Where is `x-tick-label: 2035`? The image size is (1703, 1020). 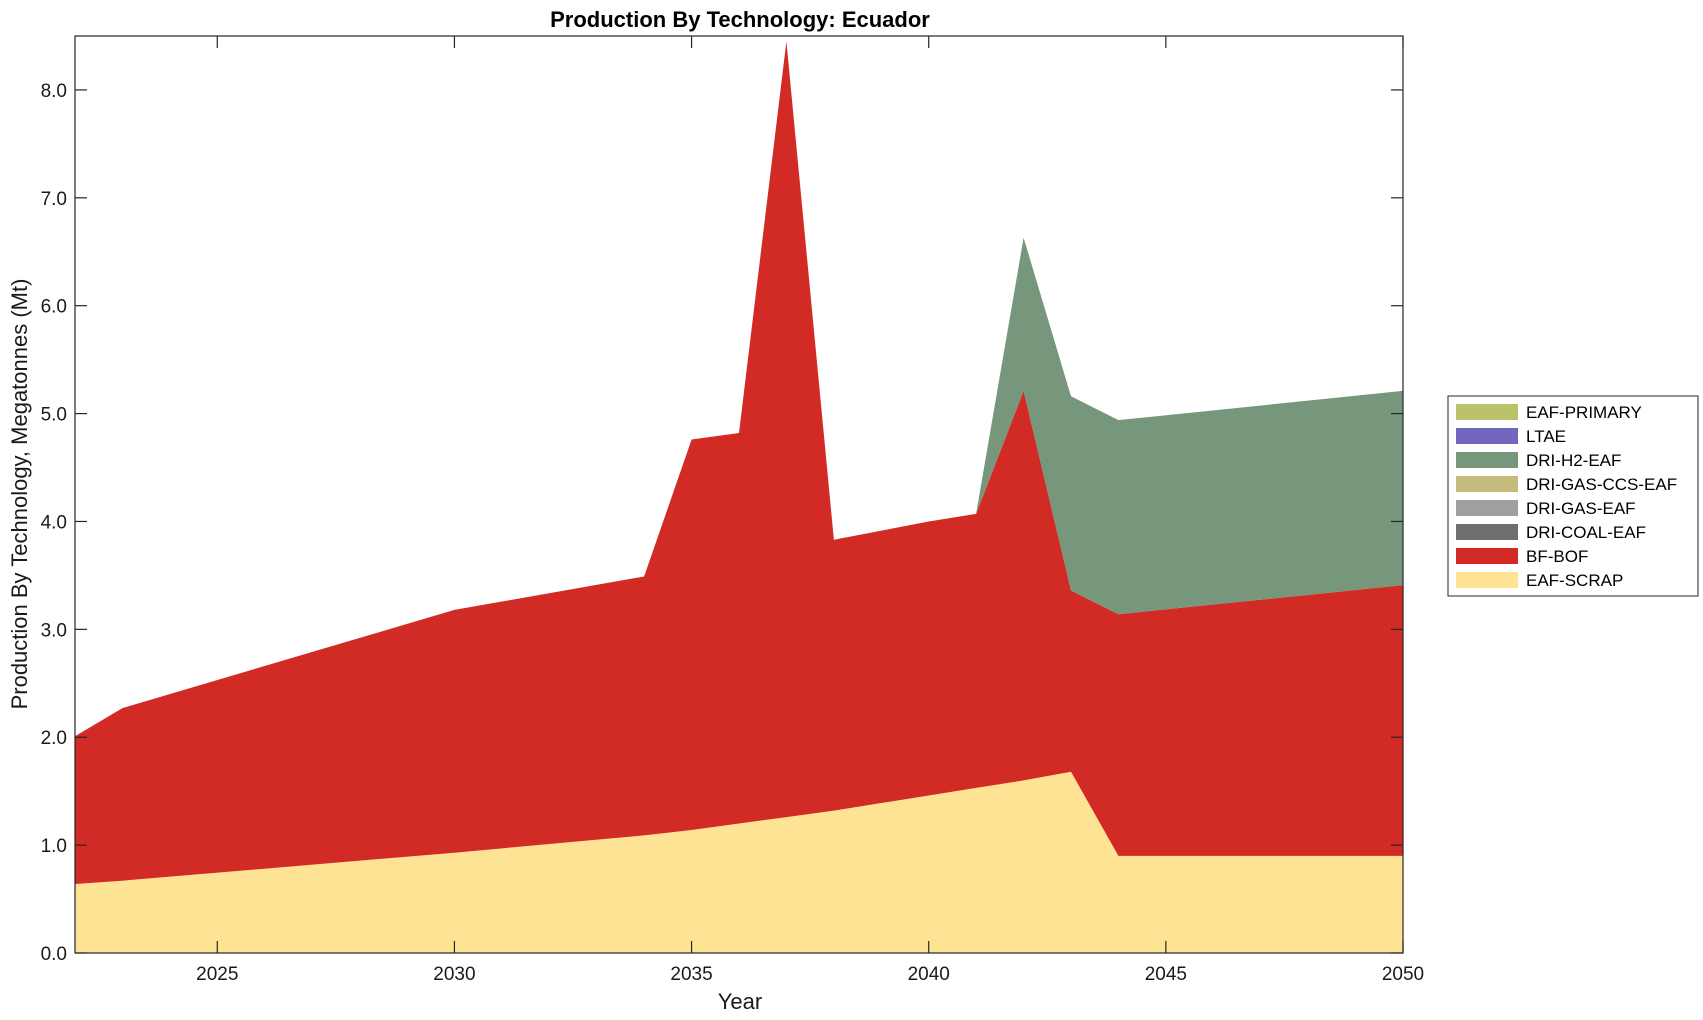
x-tick-label: 2035 is located at coordinates (691, 974).